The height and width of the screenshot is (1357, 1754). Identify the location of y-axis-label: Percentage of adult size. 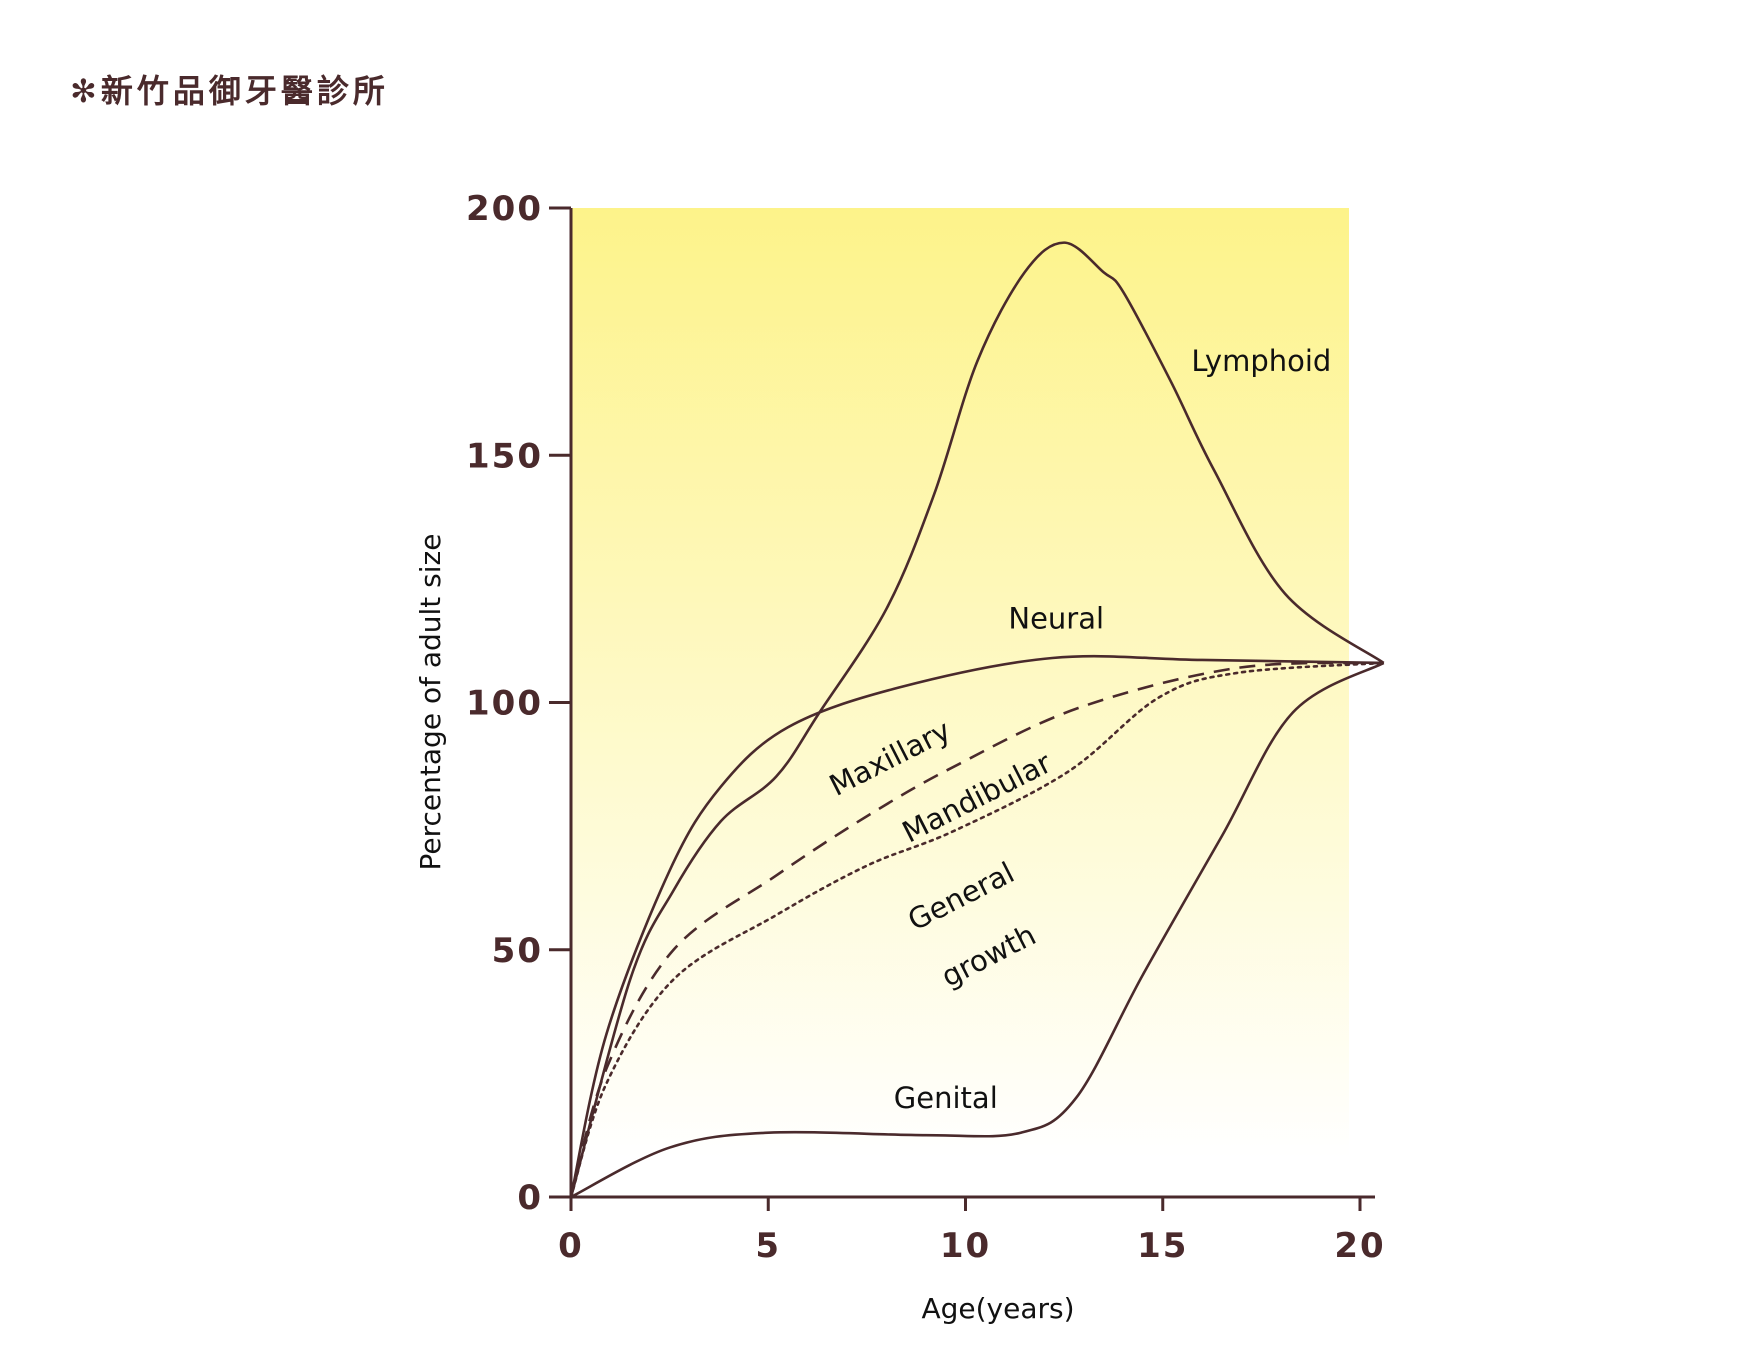
(430, 702).